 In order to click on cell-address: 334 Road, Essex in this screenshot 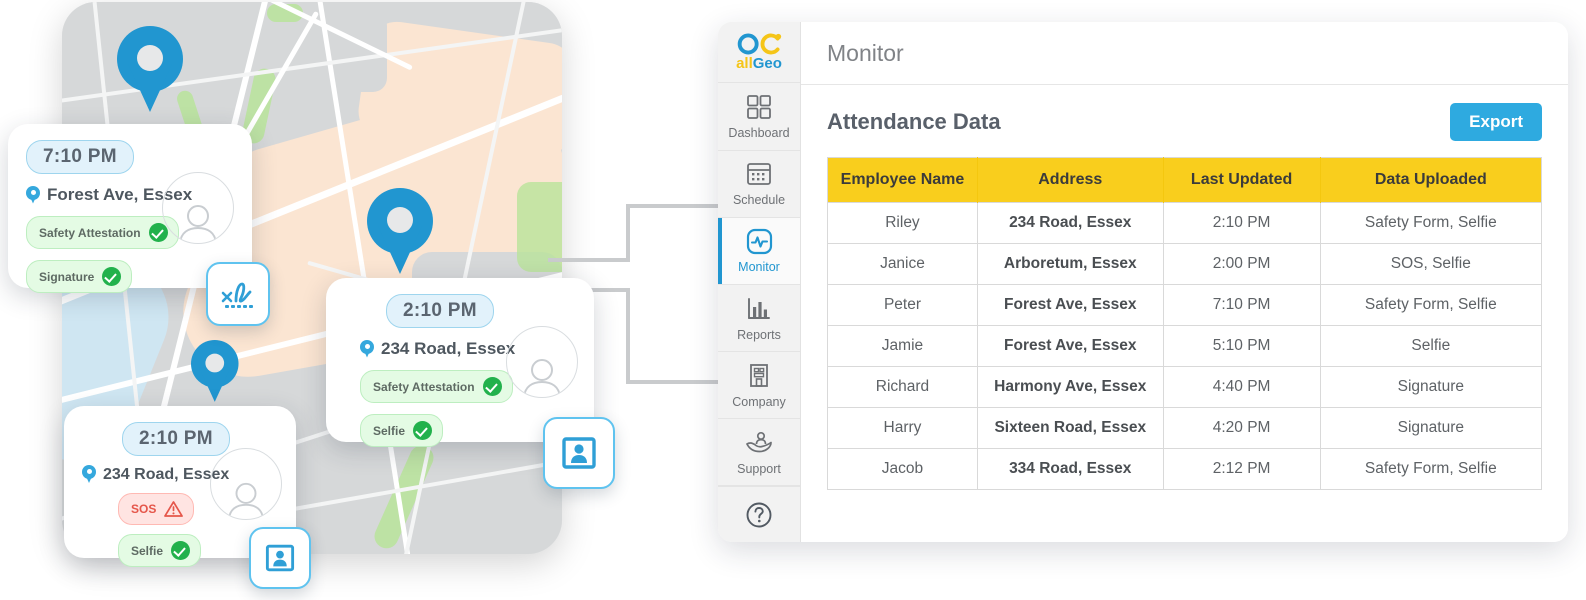, I will do `click(1070, 469)`.